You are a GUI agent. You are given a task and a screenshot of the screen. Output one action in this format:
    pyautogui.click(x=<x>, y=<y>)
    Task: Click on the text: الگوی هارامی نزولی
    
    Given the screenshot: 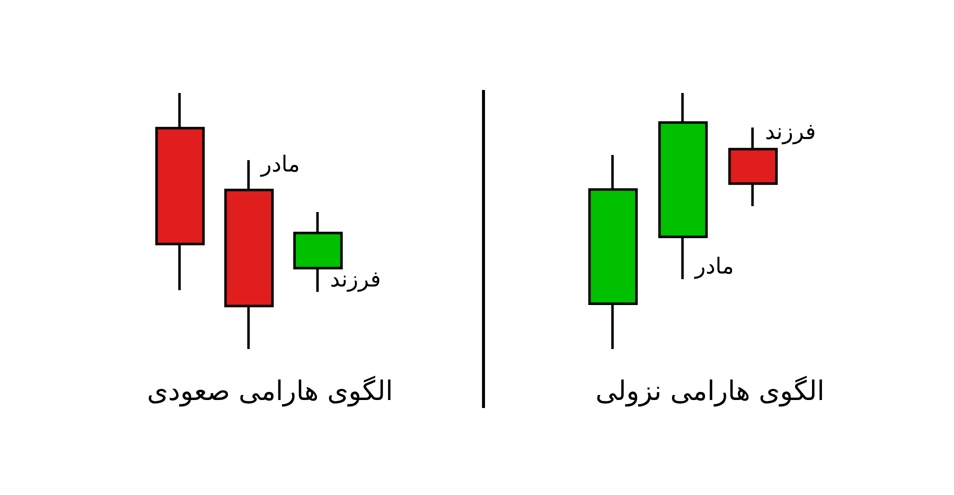 What is the action you would take?
    pyautogui.click(x=710, y=391)
    